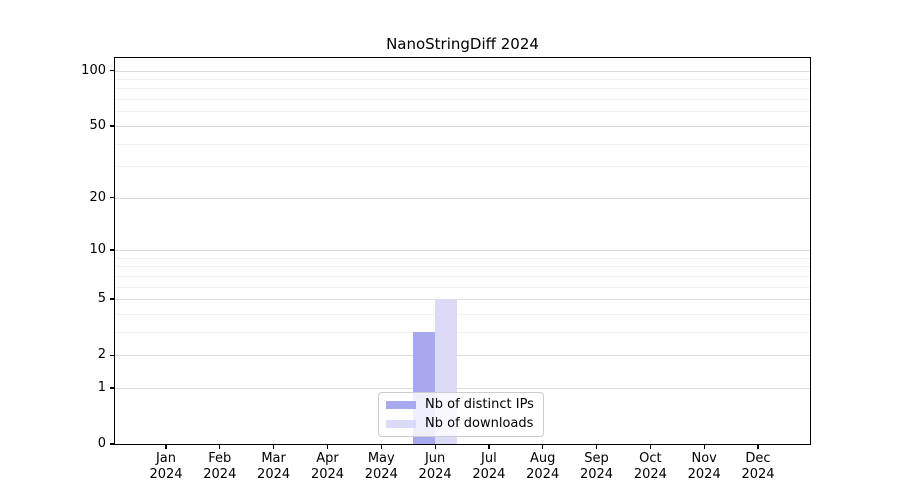 The width and height of the screenshot is (900, 500). I want to click on x-tick-label: Jan 2024, so click(166, 466).